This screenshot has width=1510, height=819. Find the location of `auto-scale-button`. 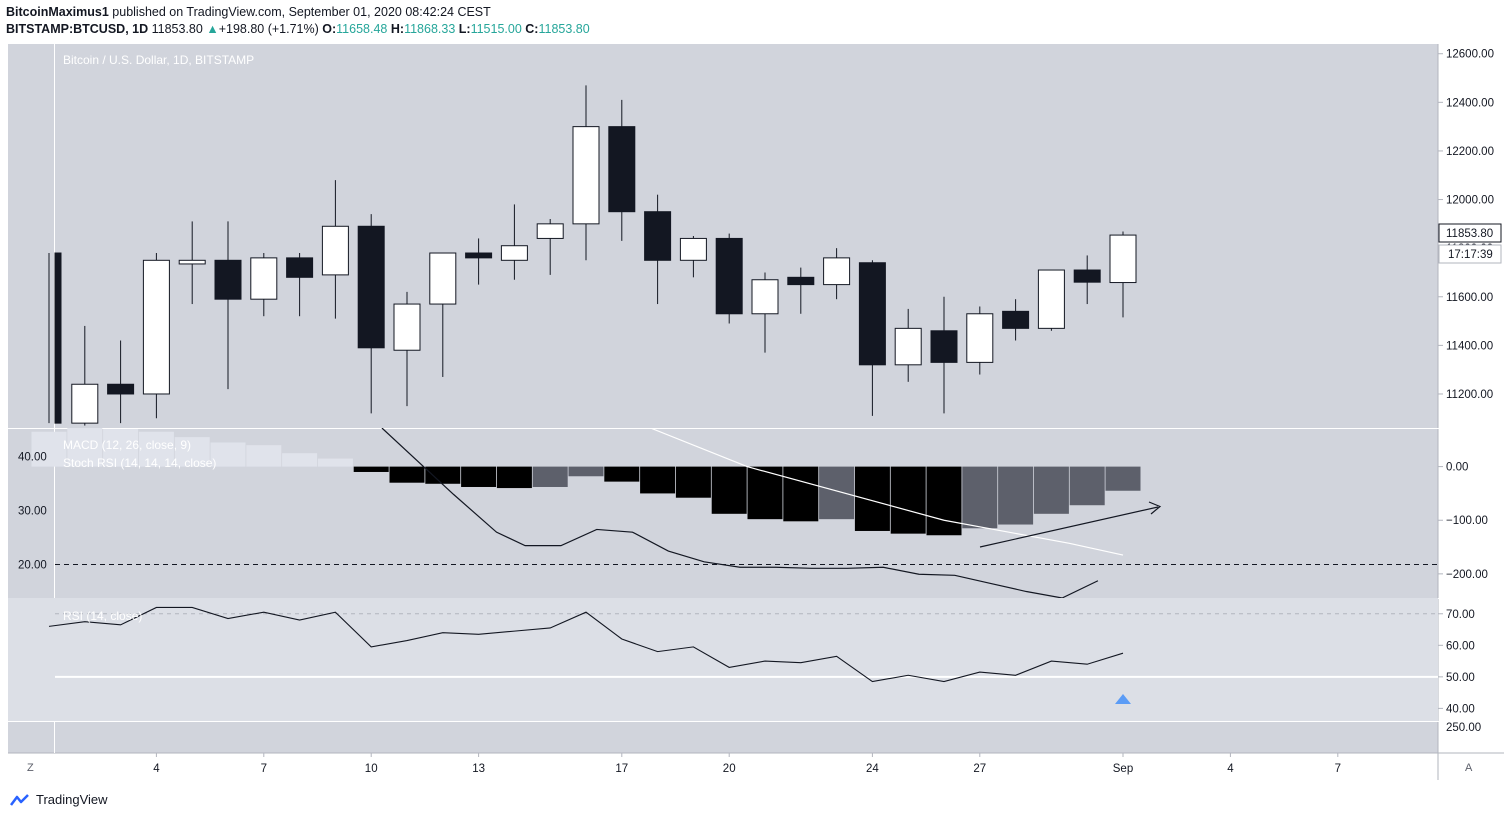

auto-scale-button is located at coordinates (1470, 767).